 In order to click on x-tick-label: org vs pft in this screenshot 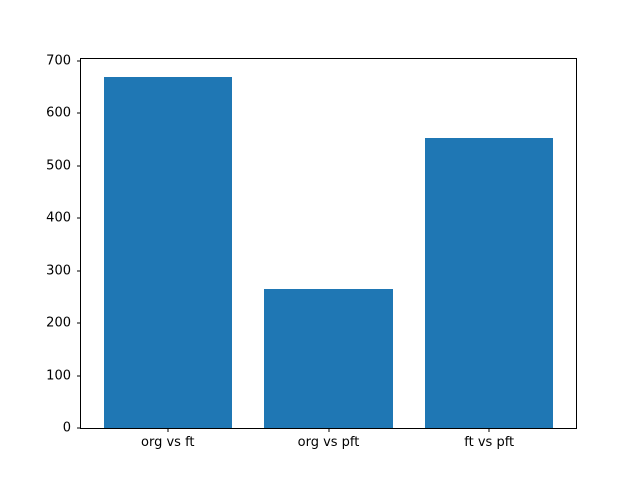, I will do `click(328, 442)`.